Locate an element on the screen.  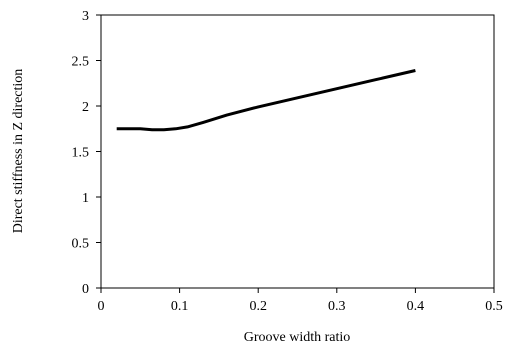
y-tick-label: 3 is located at coordinates (85, 16).